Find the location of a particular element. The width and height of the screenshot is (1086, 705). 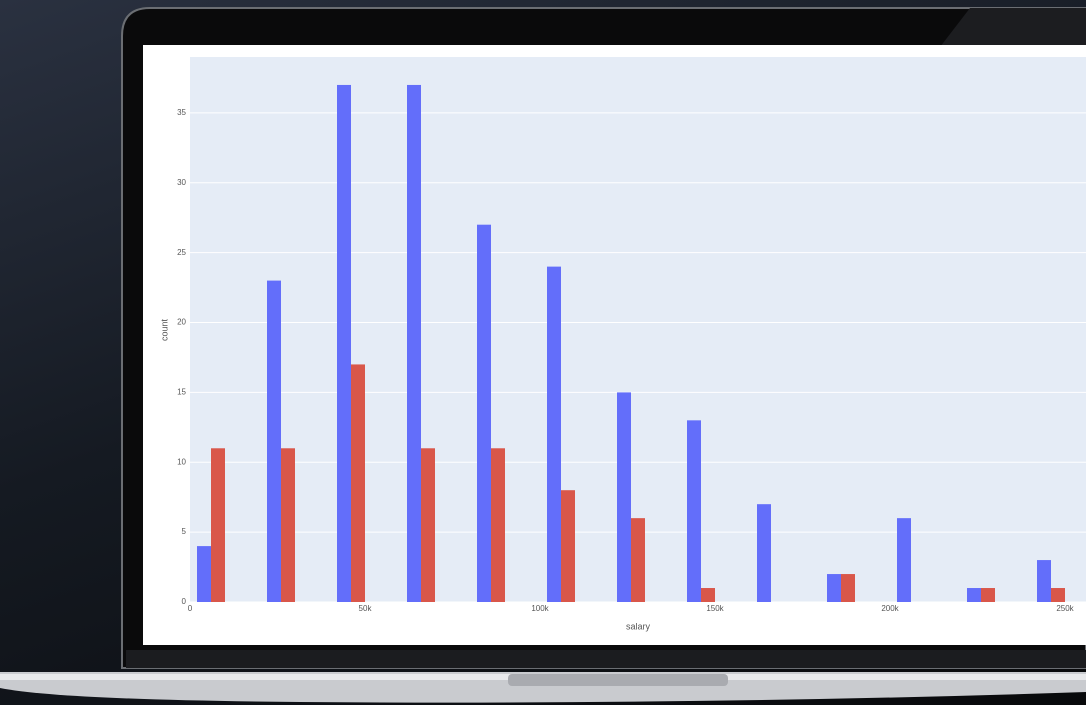

x-axis-title: salary is located at coordinates (638, 626).